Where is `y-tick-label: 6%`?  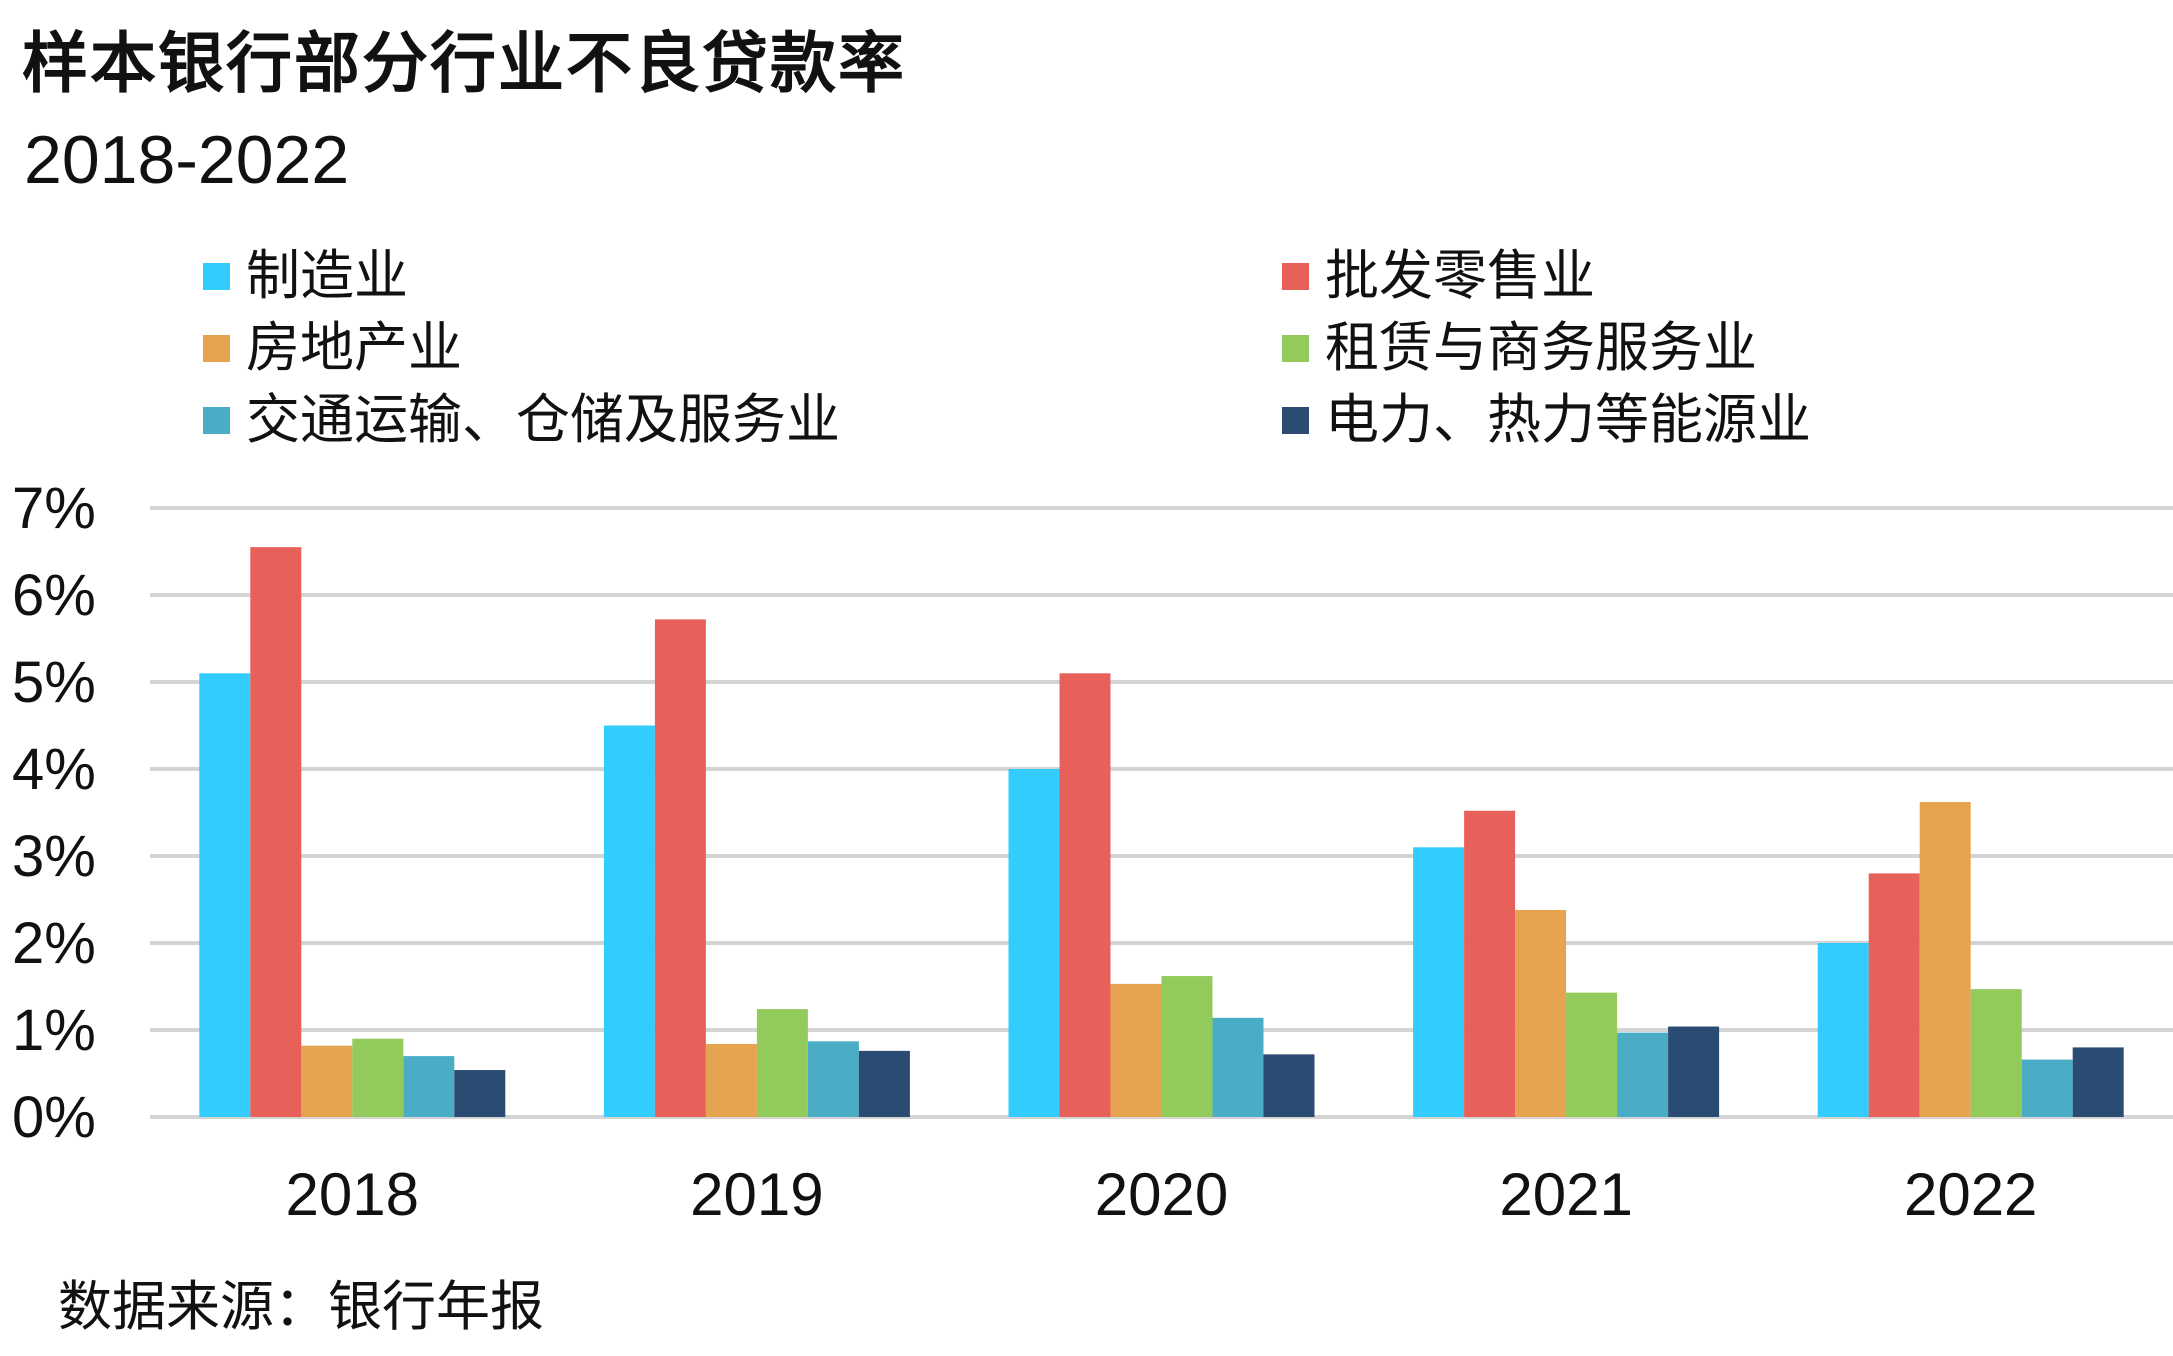
y-tick-label: 6% is located at coordinates (54, 595).